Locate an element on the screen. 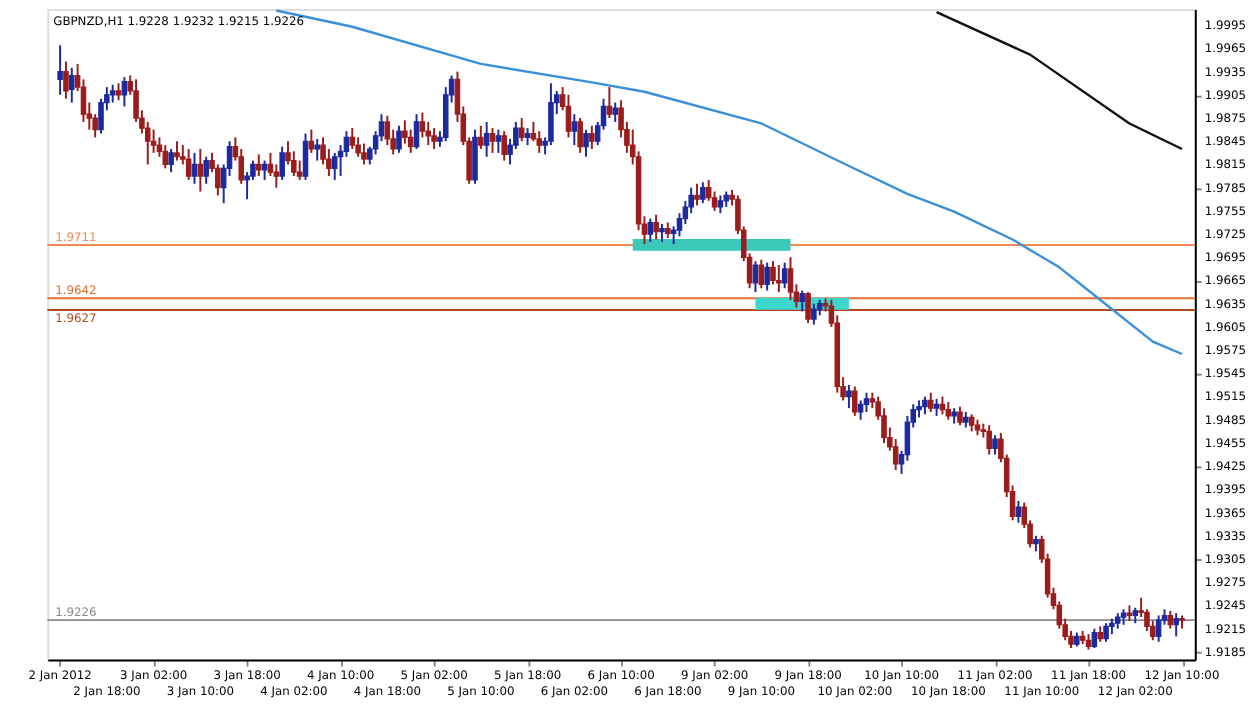  line-series is located at coordinates (1059, 80).